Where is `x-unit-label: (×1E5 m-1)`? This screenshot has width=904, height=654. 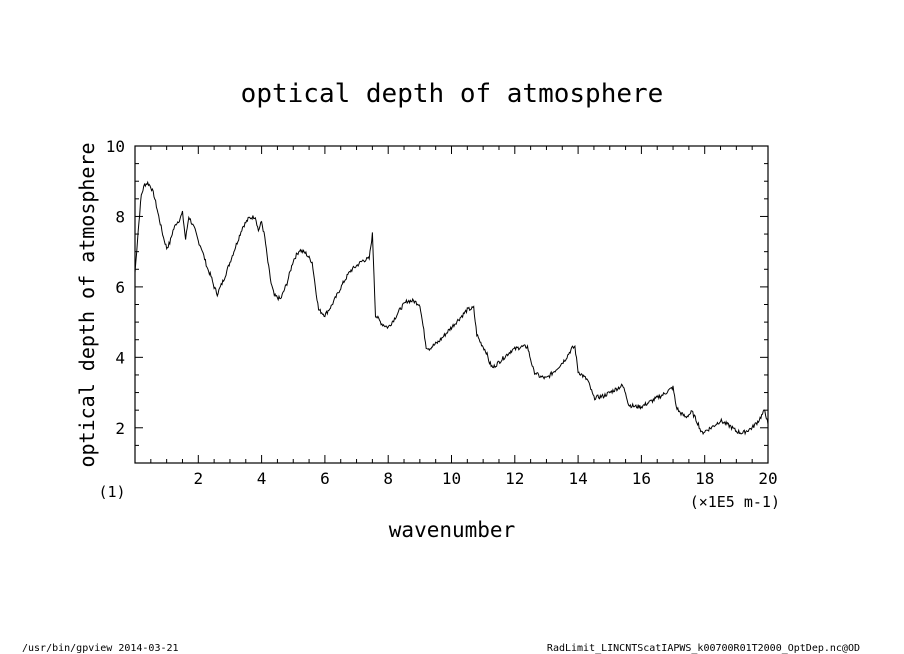
x-unit-label: (×1E5 m-1) is located at coordinates (735, 502).